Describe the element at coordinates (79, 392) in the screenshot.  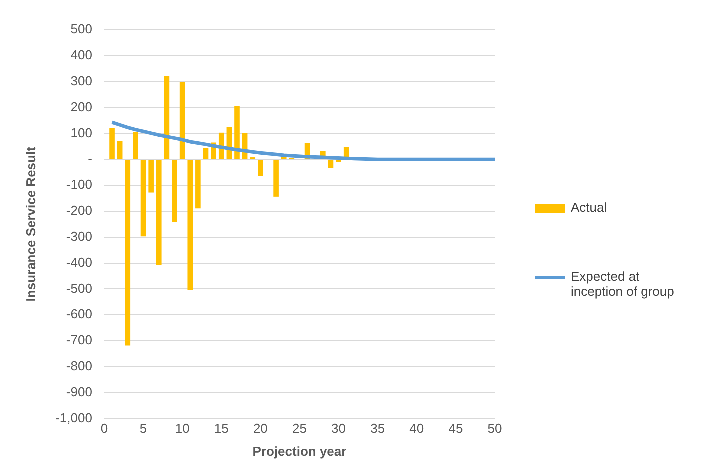
I see `y-tick-label: -900` at that location.